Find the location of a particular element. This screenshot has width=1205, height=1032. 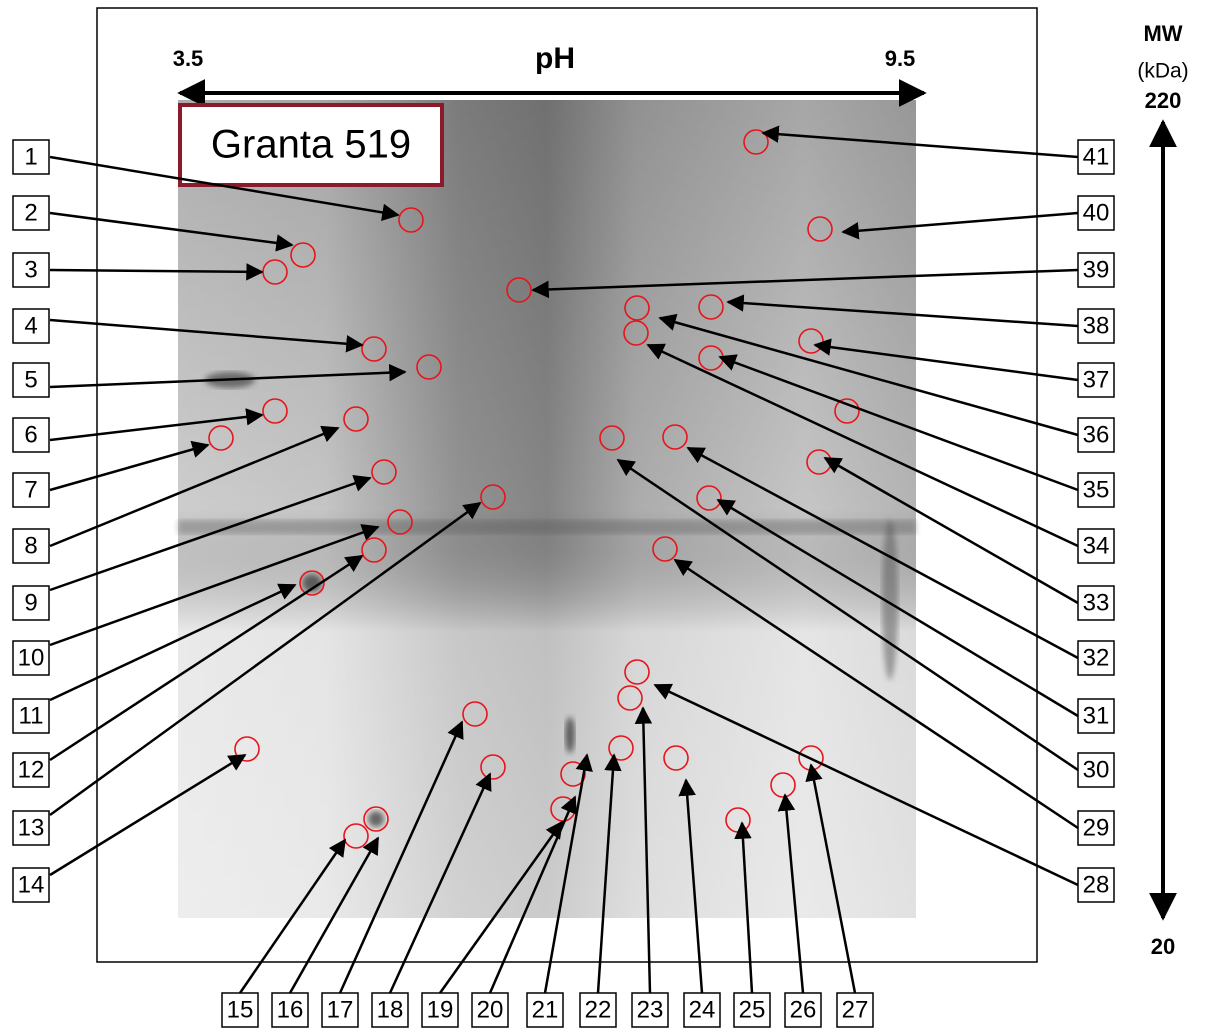

spot-label: 37 is located at coordinates (1096, 379).